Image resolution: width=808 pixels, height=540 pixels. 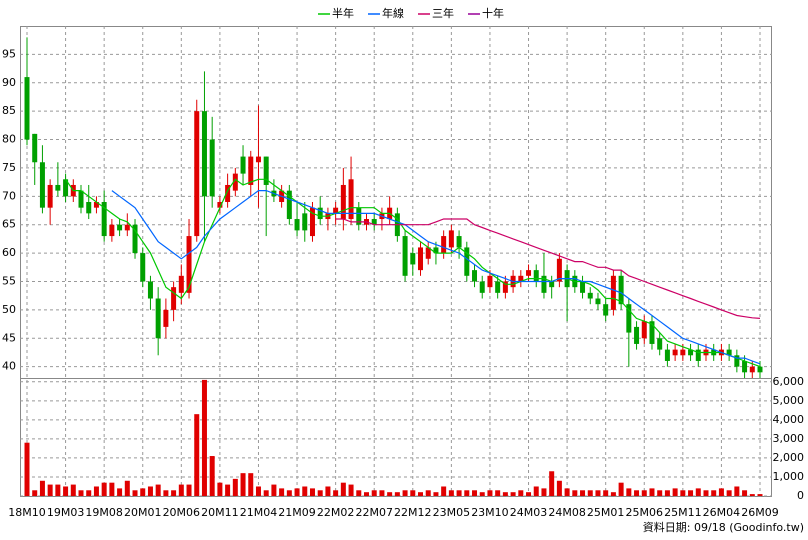 I want to click on legend-label: 三年, so click(x=443, y=13).